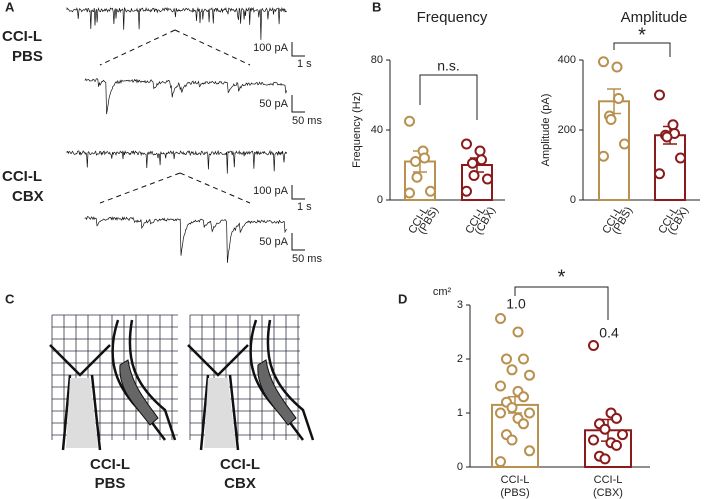 This screenshot has height=499, width=723. Describe the element at coordinates (460, 359) in the screenshot. I see `y-tick-label: 2` at that location.